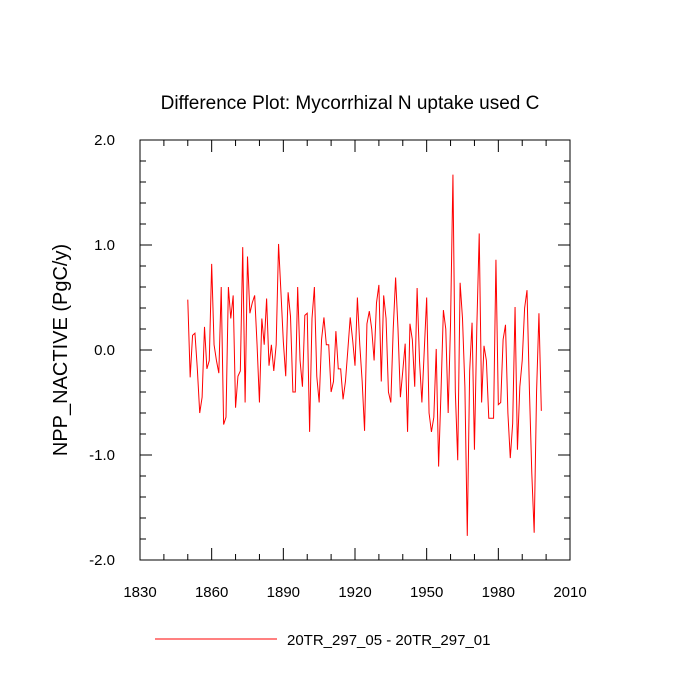 This screenshot has width=700, height=700. What do you see at coordinates (104, 140) in the screenshot?
I see `y-tick-label: 2.0` at bounding box center [104, 140].